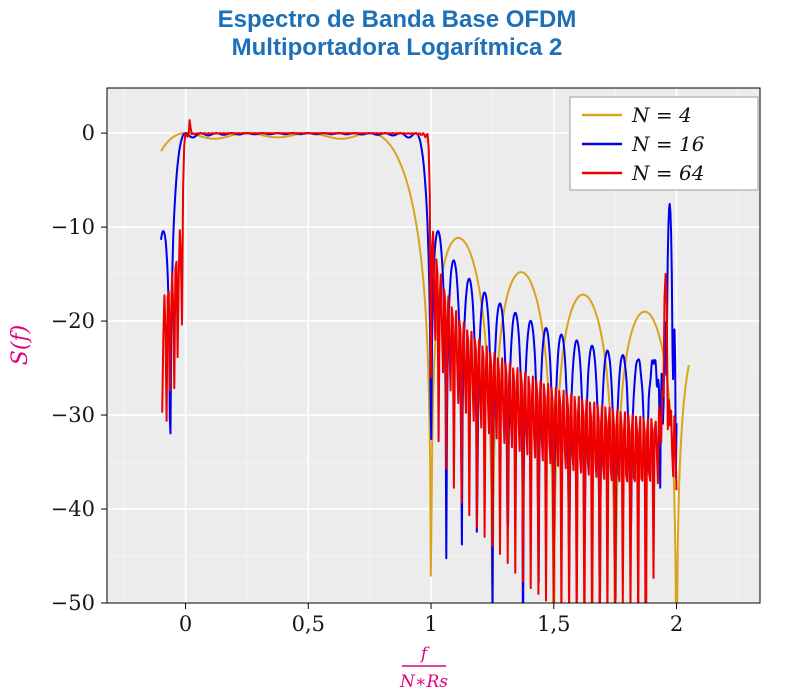 The width and height of the screenshot is (794, 698). I want to click on legend-label-n16: N = 16, so click(668, 144).